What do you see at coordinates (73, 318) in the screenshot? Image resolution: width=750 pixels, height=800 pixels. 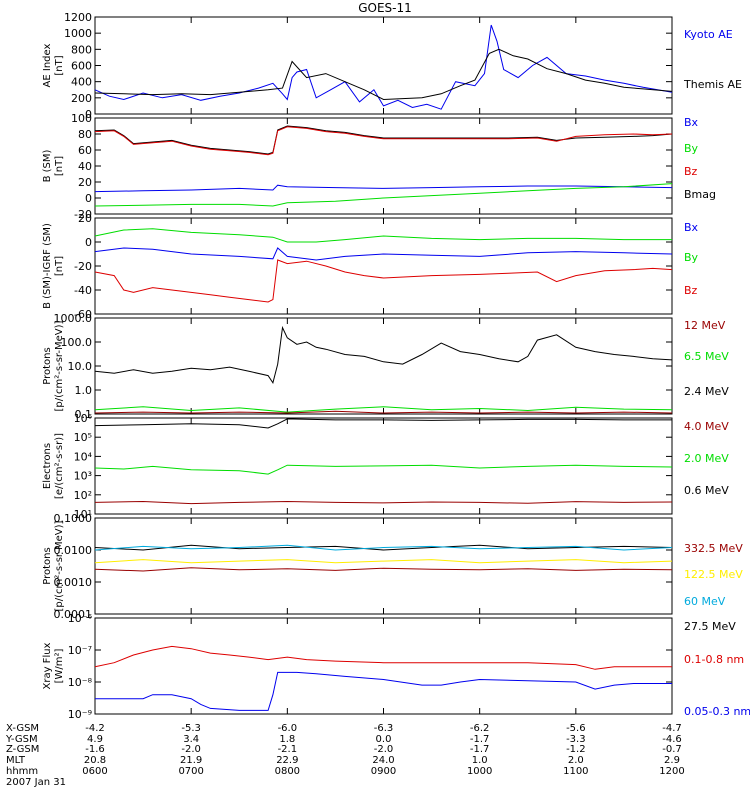 I see `y-tick-label-protons_low-4: 1000.0` at bounding box center [73, 318].